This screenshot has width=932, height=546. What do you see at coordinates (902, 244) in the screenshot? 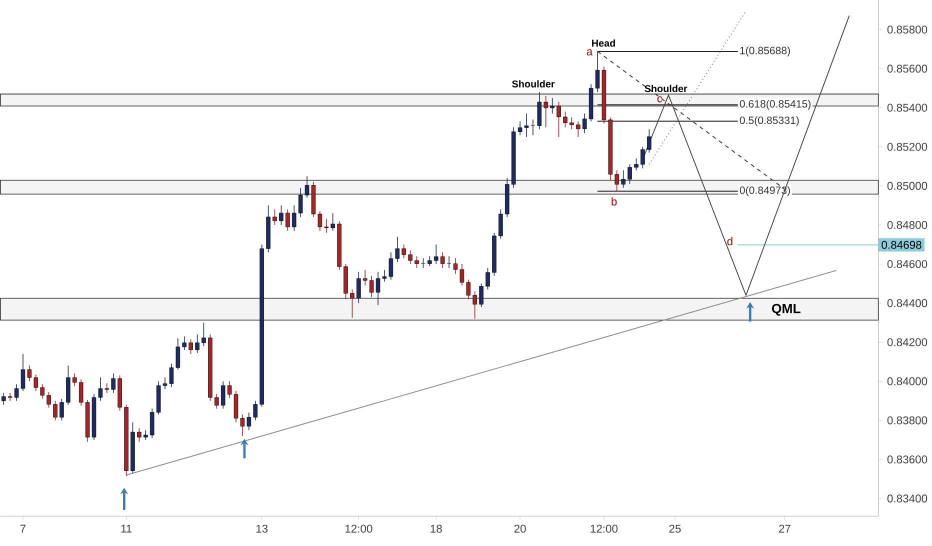
I see `ref-line-label: 0.84698` at bounding box center [902, 244].